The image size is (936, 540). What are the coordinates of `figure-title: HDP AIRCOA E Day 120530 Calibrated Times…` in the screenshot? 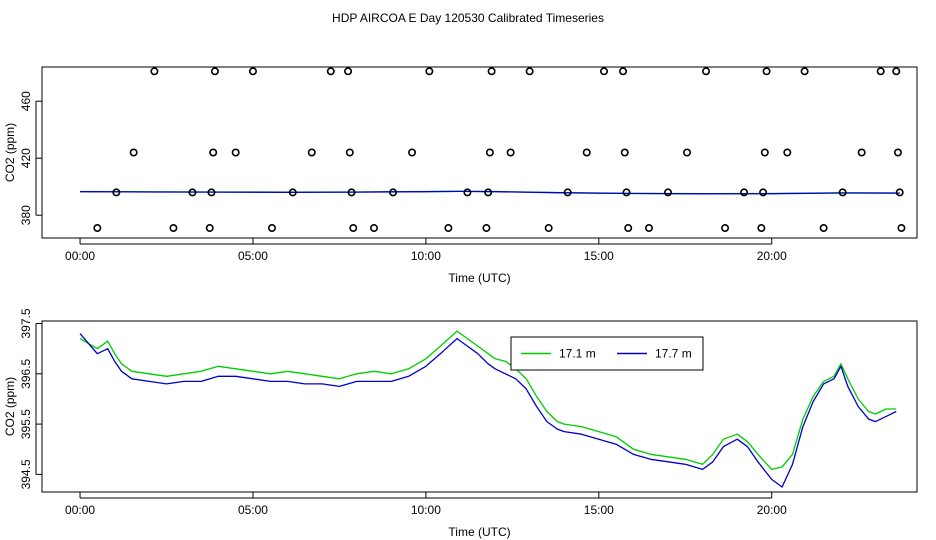 It's located at (468, 18).